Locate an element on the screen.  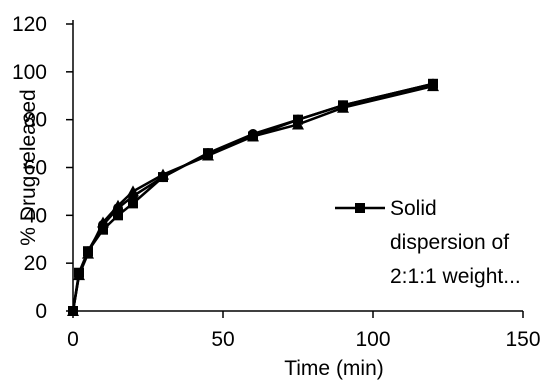
y-tick-group: 0 20 40 60 80 100 120 is located at coordinates (42, 168).